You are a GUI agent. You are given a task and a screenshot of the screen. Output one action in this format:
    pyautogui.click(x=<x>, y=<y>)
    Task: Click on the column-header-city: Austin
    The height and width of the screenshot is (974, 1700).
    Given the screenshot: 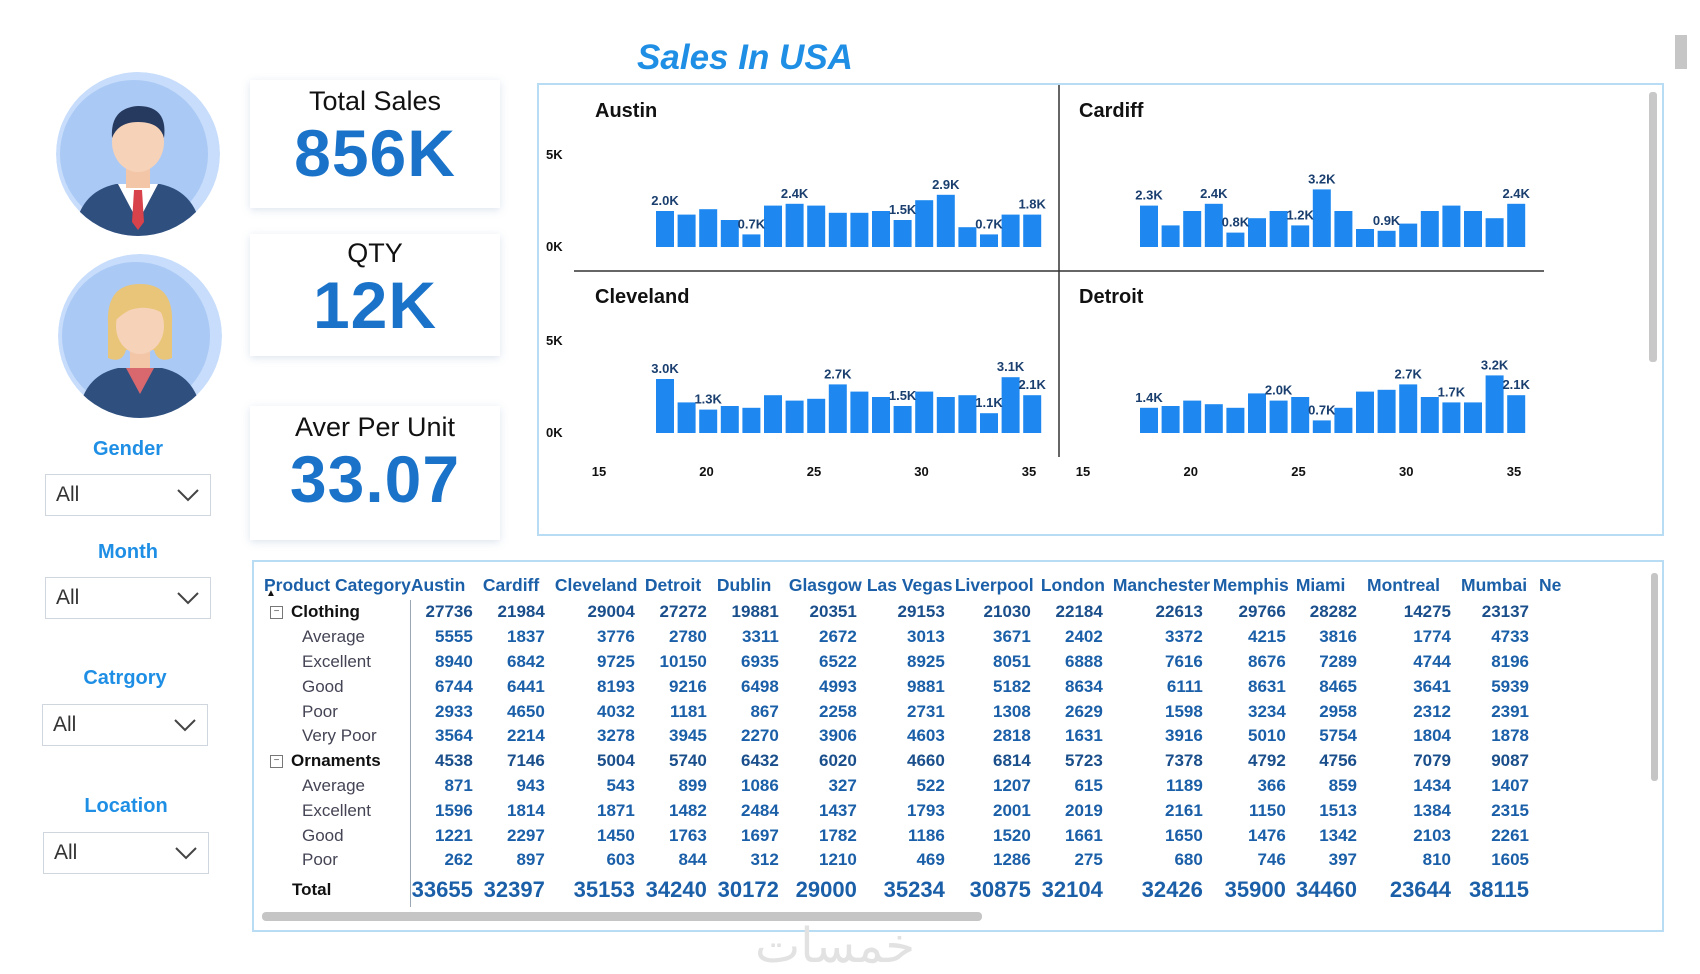 What is the action you would take?
    pyautogui.click(x=438, y=584)
    